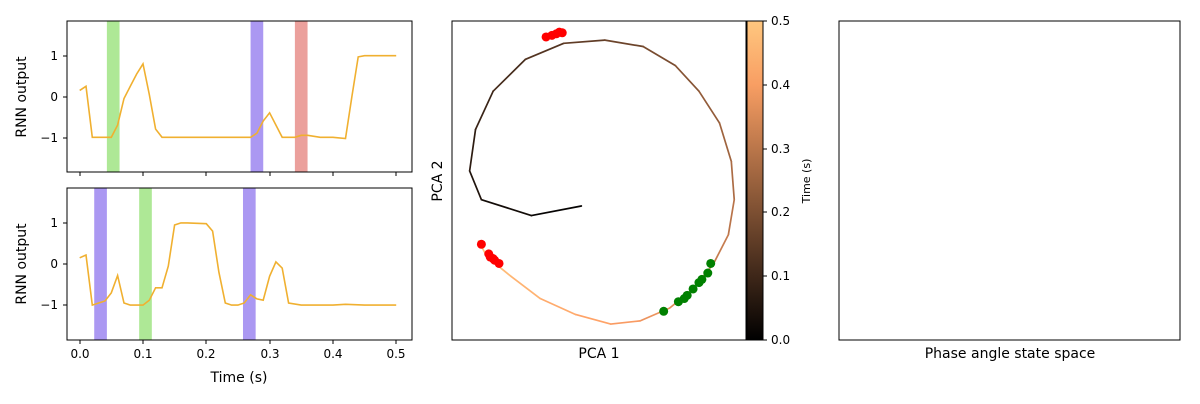 The height and width of the screenshot is (404, 1200). Describe the element at coordinates (238, 174) in the screenshot. I see `p1-xticks` at that location.